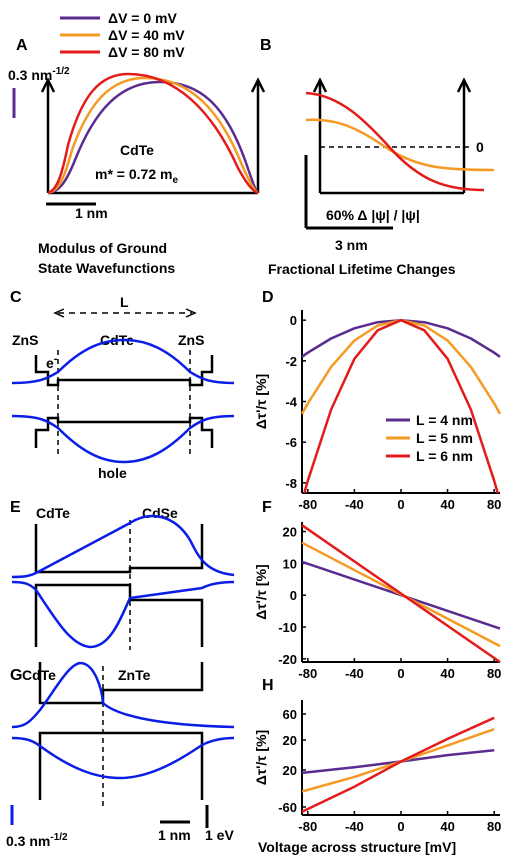 Image resolution: width=517 pixels, height=858 pixels. I want to click on panel-g-hole-wavefunction, so click(123, 758).